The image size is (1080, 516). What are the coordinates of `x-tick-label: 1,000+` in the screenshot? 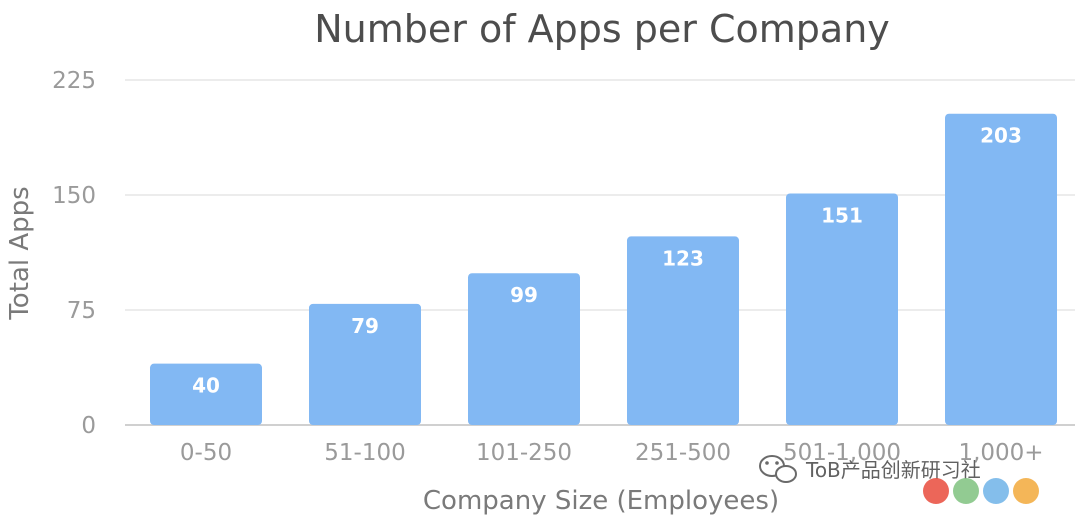 It's located at (1000, 453).